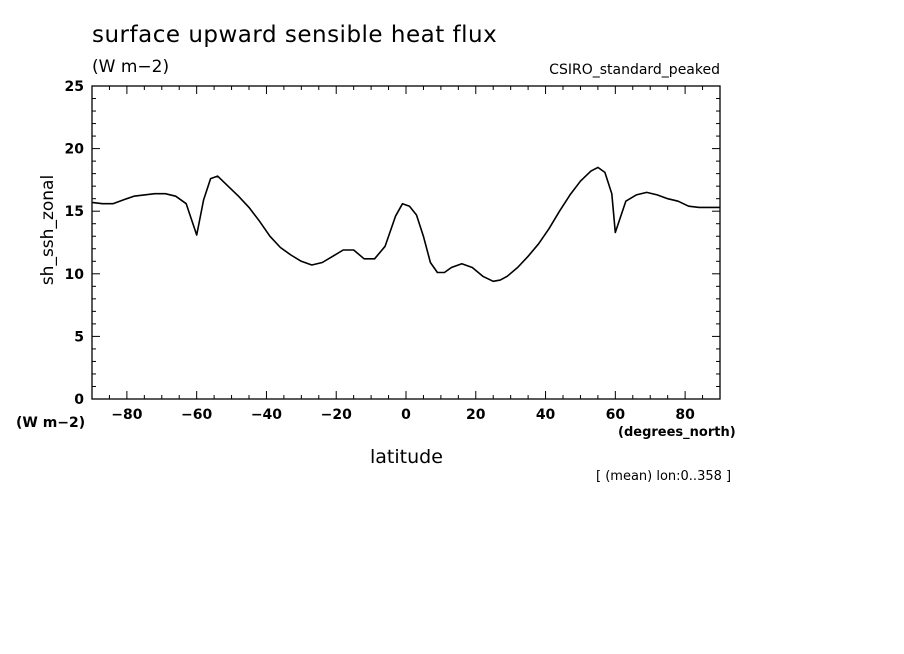  Describe the element at coordinates (51, 423) in the screenshot. I see `y-axis-units: (W m−2)` at that location.